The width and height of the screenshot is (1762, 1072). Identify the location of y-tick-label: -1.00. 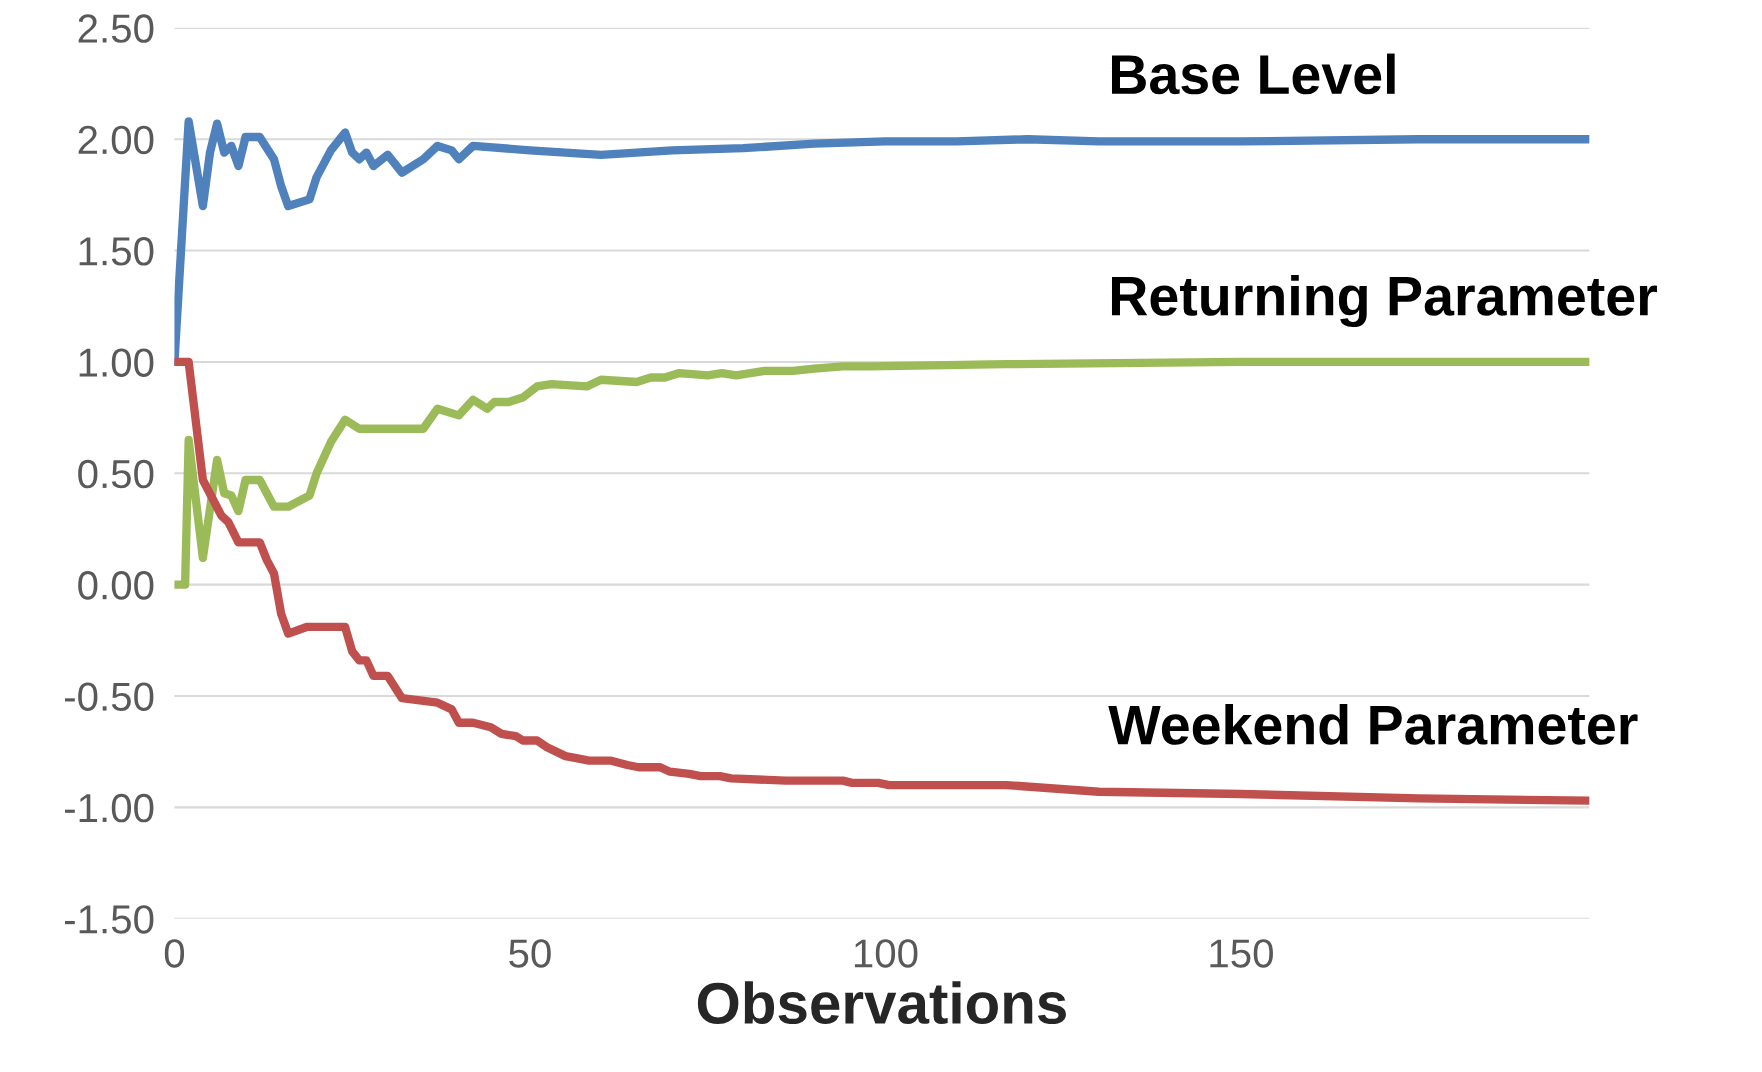
(109, 808).